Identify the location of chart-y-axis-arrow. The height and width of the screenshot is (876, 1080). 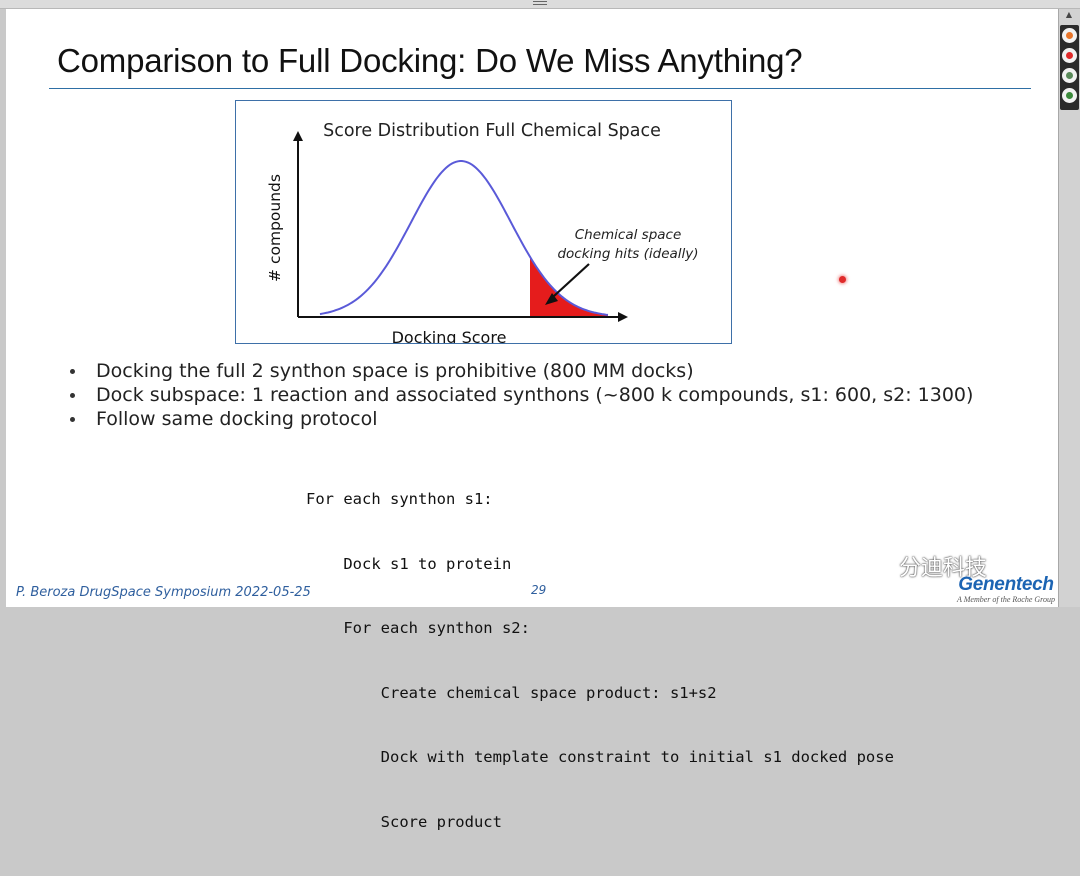
(298, 136).